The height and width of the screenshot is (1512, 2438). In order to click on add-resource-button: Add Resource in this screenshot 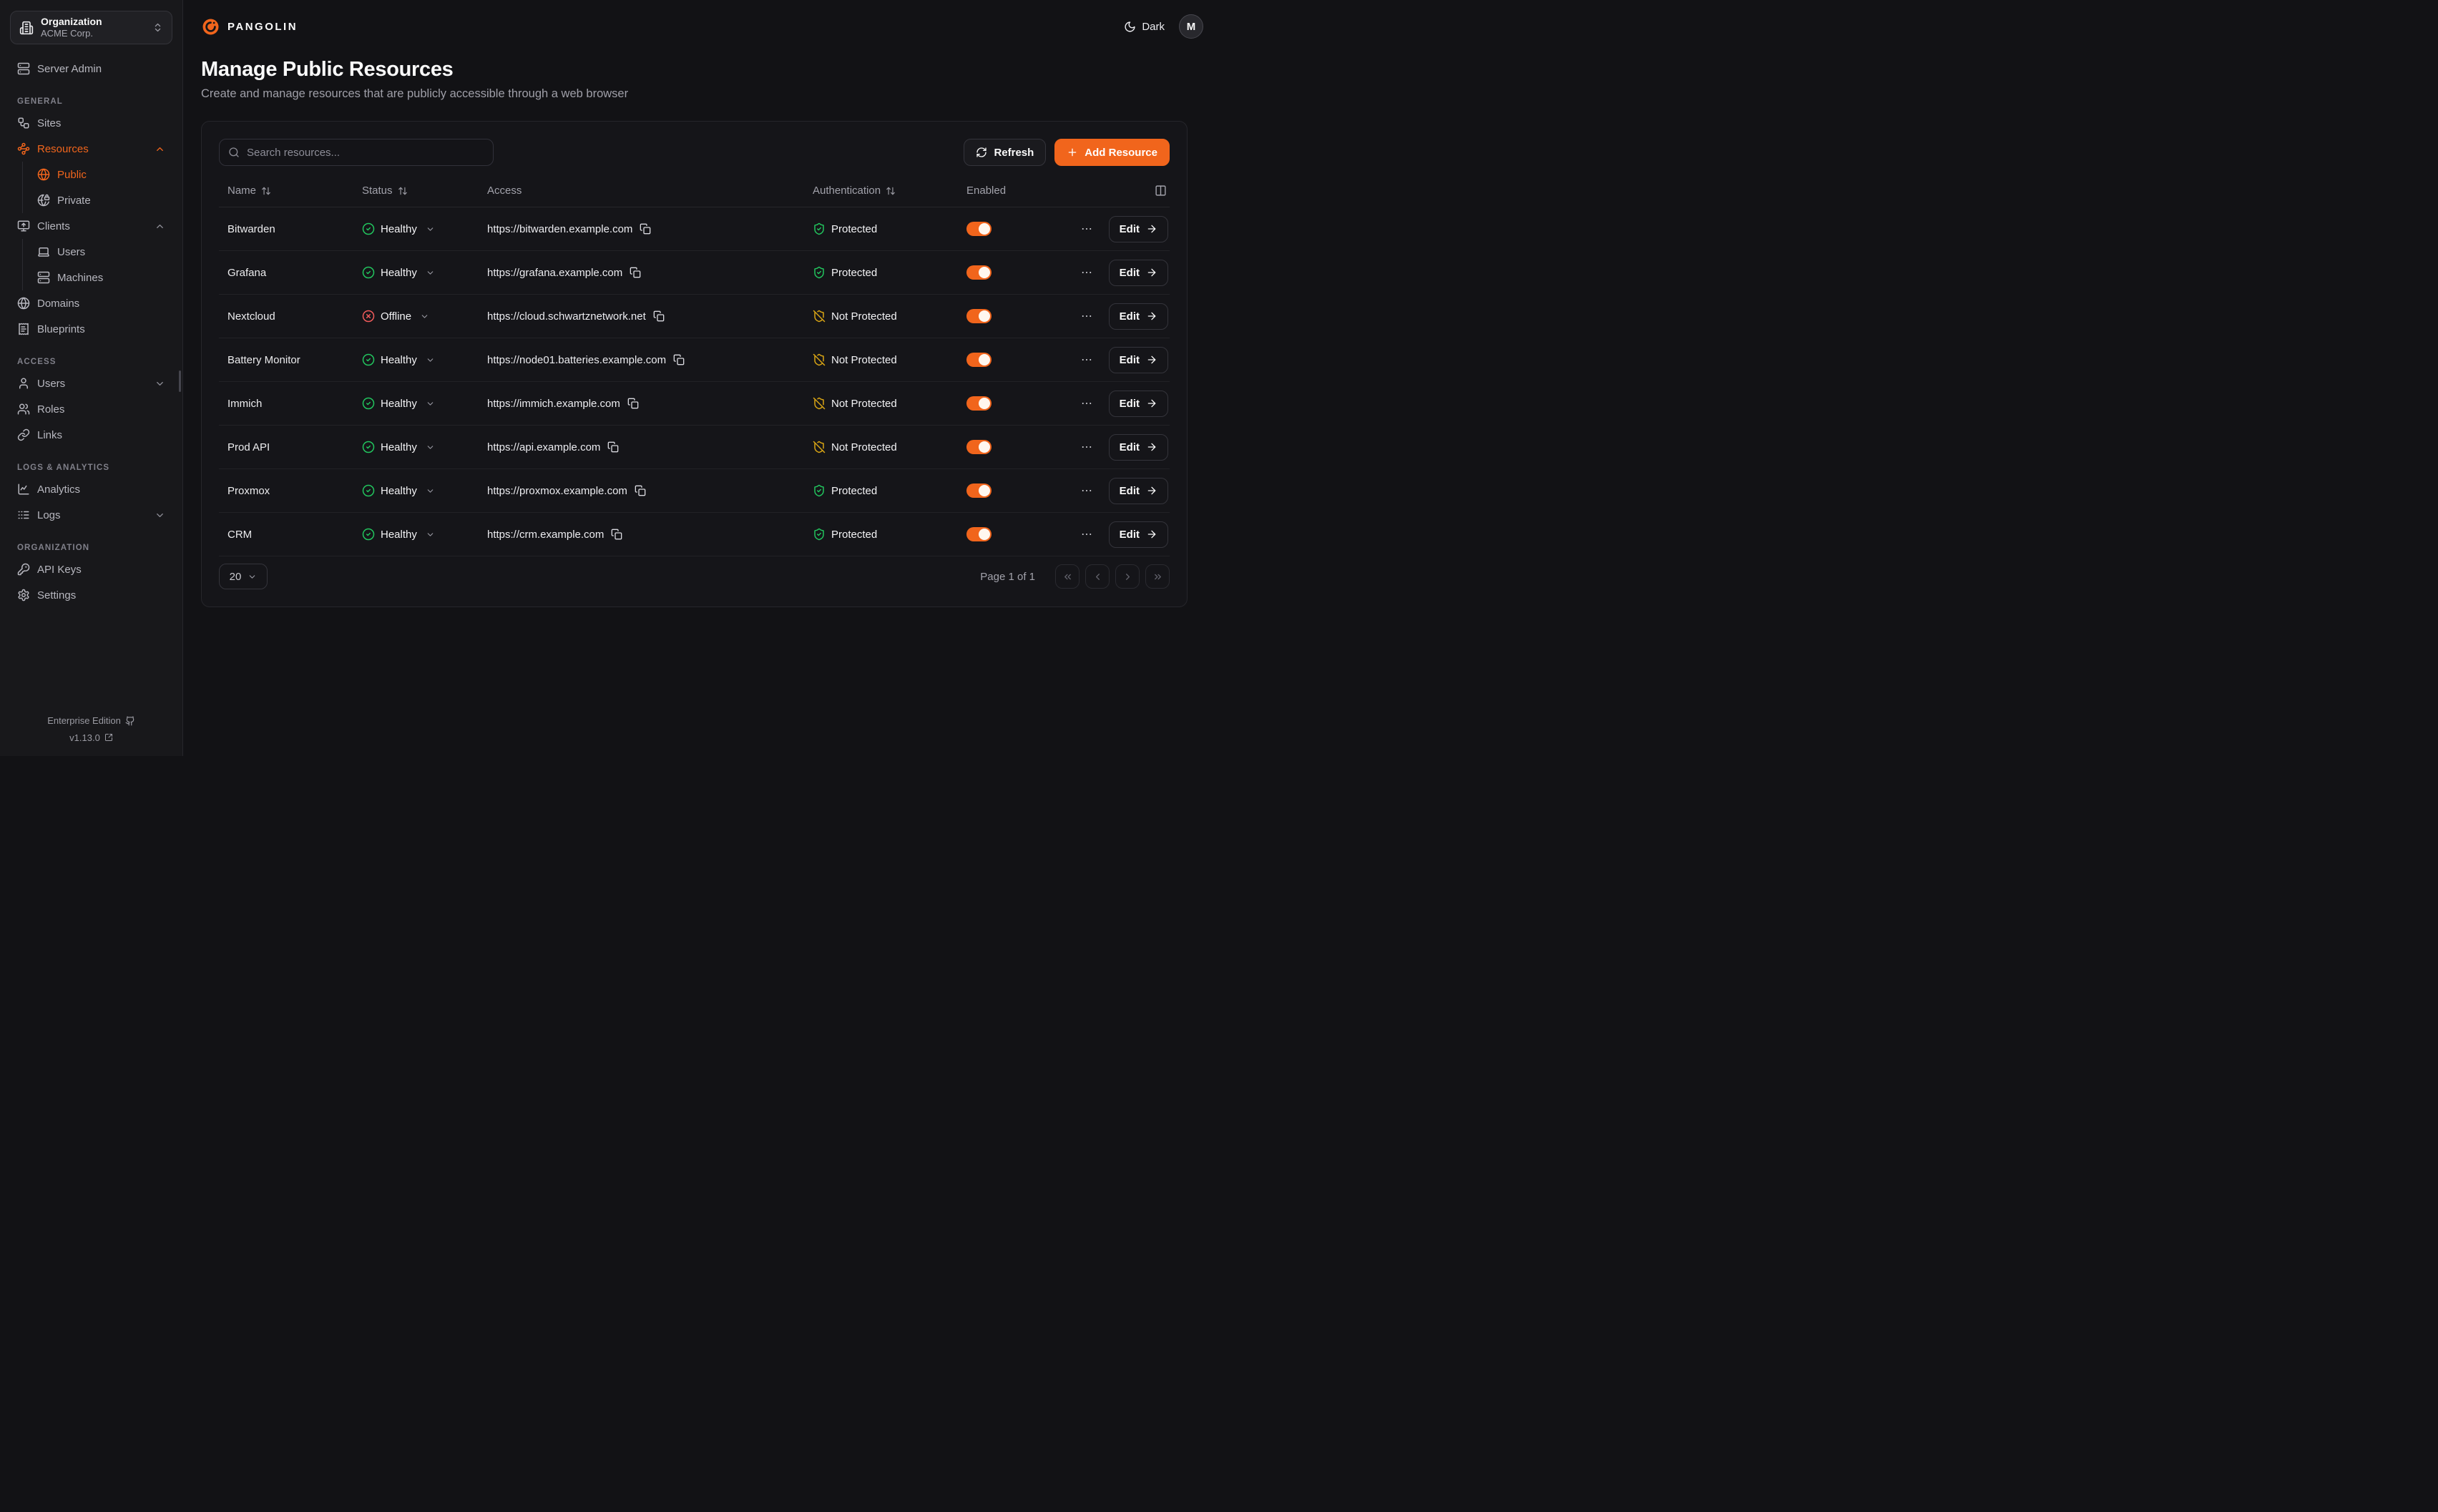, I will do `click(1112, 152)`.